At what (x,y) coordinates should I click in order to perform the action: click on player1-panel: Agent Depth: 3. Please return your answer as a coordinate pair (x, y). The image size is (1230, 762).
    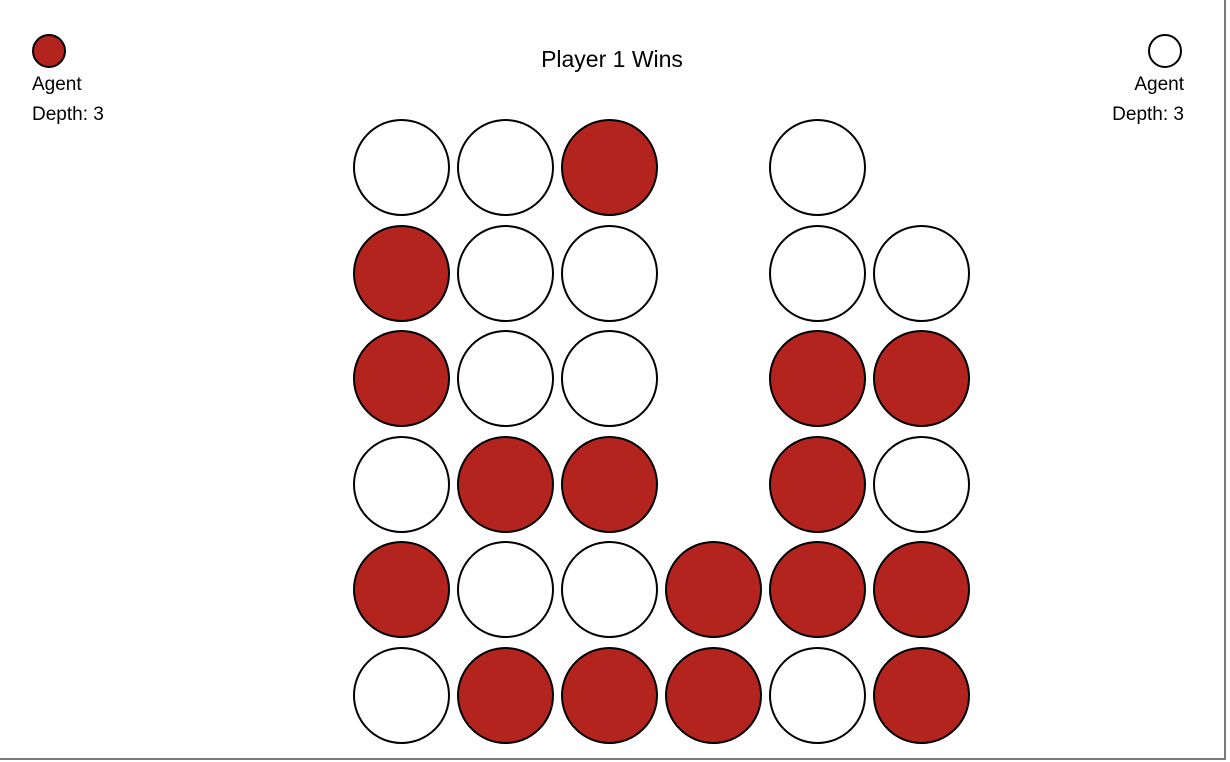
    Looking at the image, I should click on (68, 82).